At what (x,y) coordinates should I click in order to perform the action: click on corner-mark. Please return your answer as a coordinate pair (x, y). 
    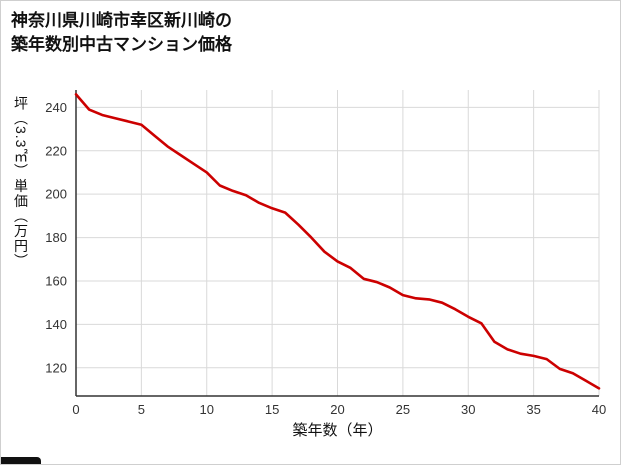
    Looking at the image, I should click on (21, 460).